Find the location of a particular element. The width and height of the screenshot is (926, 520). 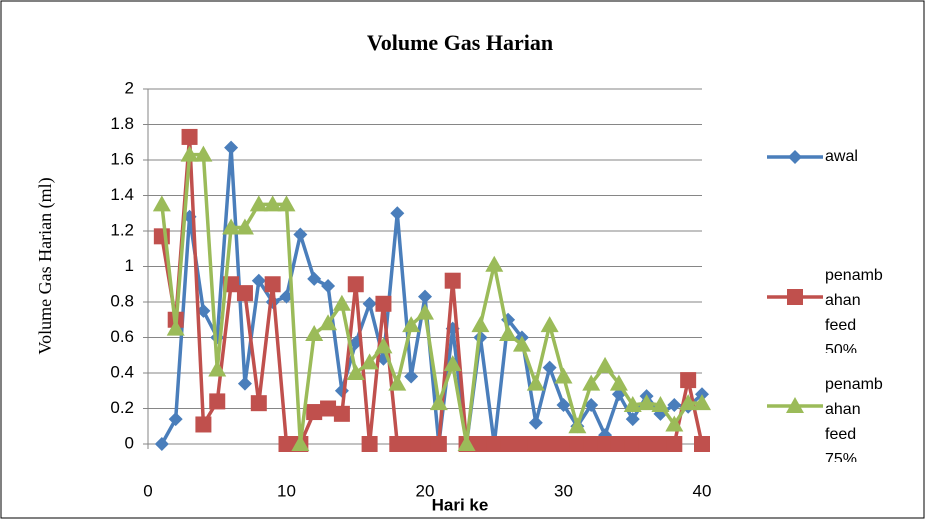

legend-label-box: awal is located at coordinates (841, 156).